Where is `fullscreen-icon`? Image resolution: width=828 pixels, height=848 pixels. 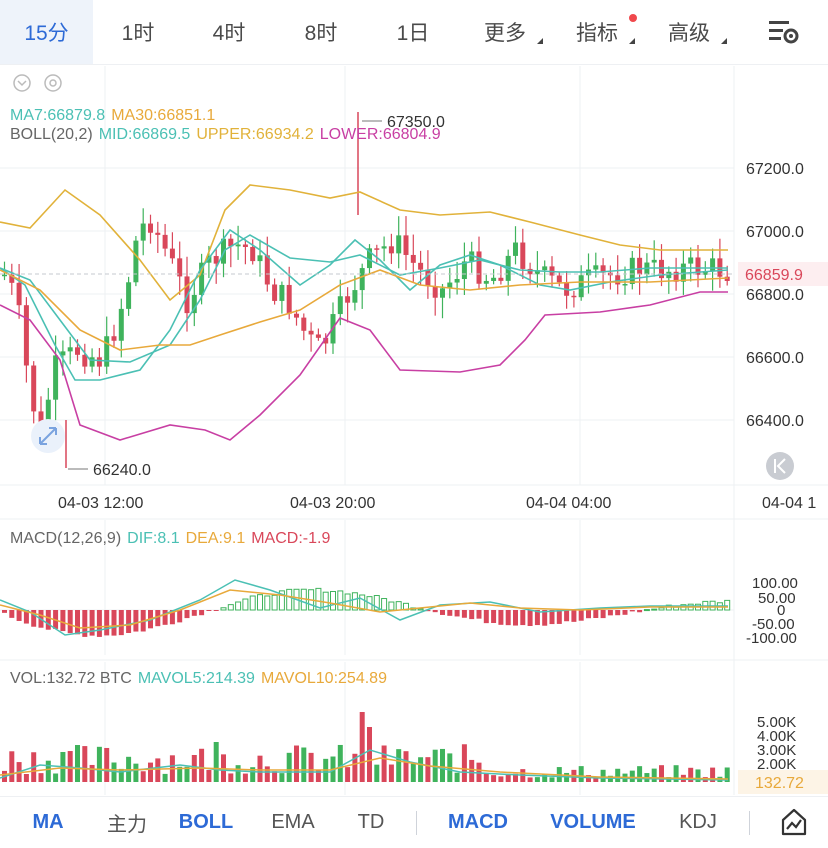
fullscreen-icon is located at coordinates (48, 436).